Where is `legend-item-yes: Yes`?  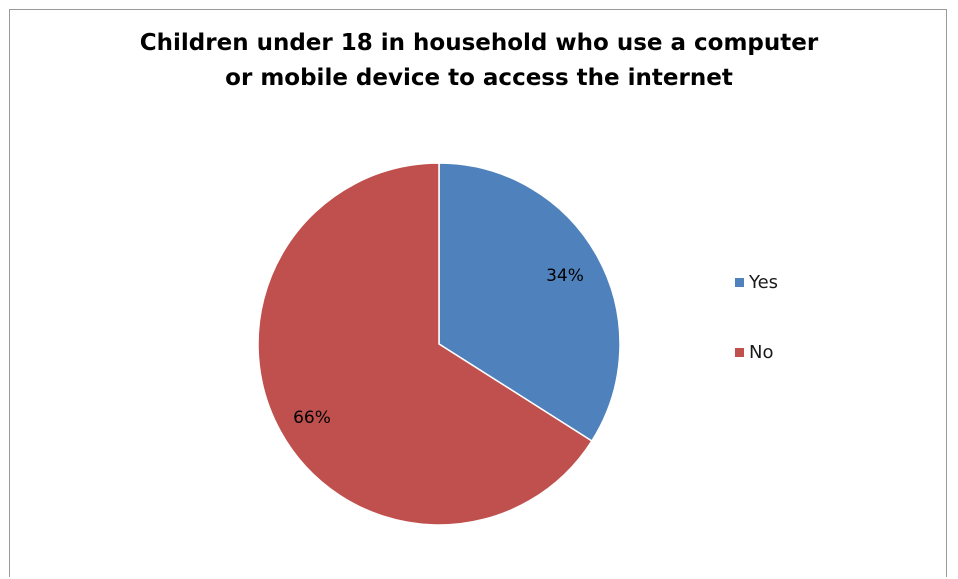
legend-item-yes: Yes is located at coordinates (756, 282).